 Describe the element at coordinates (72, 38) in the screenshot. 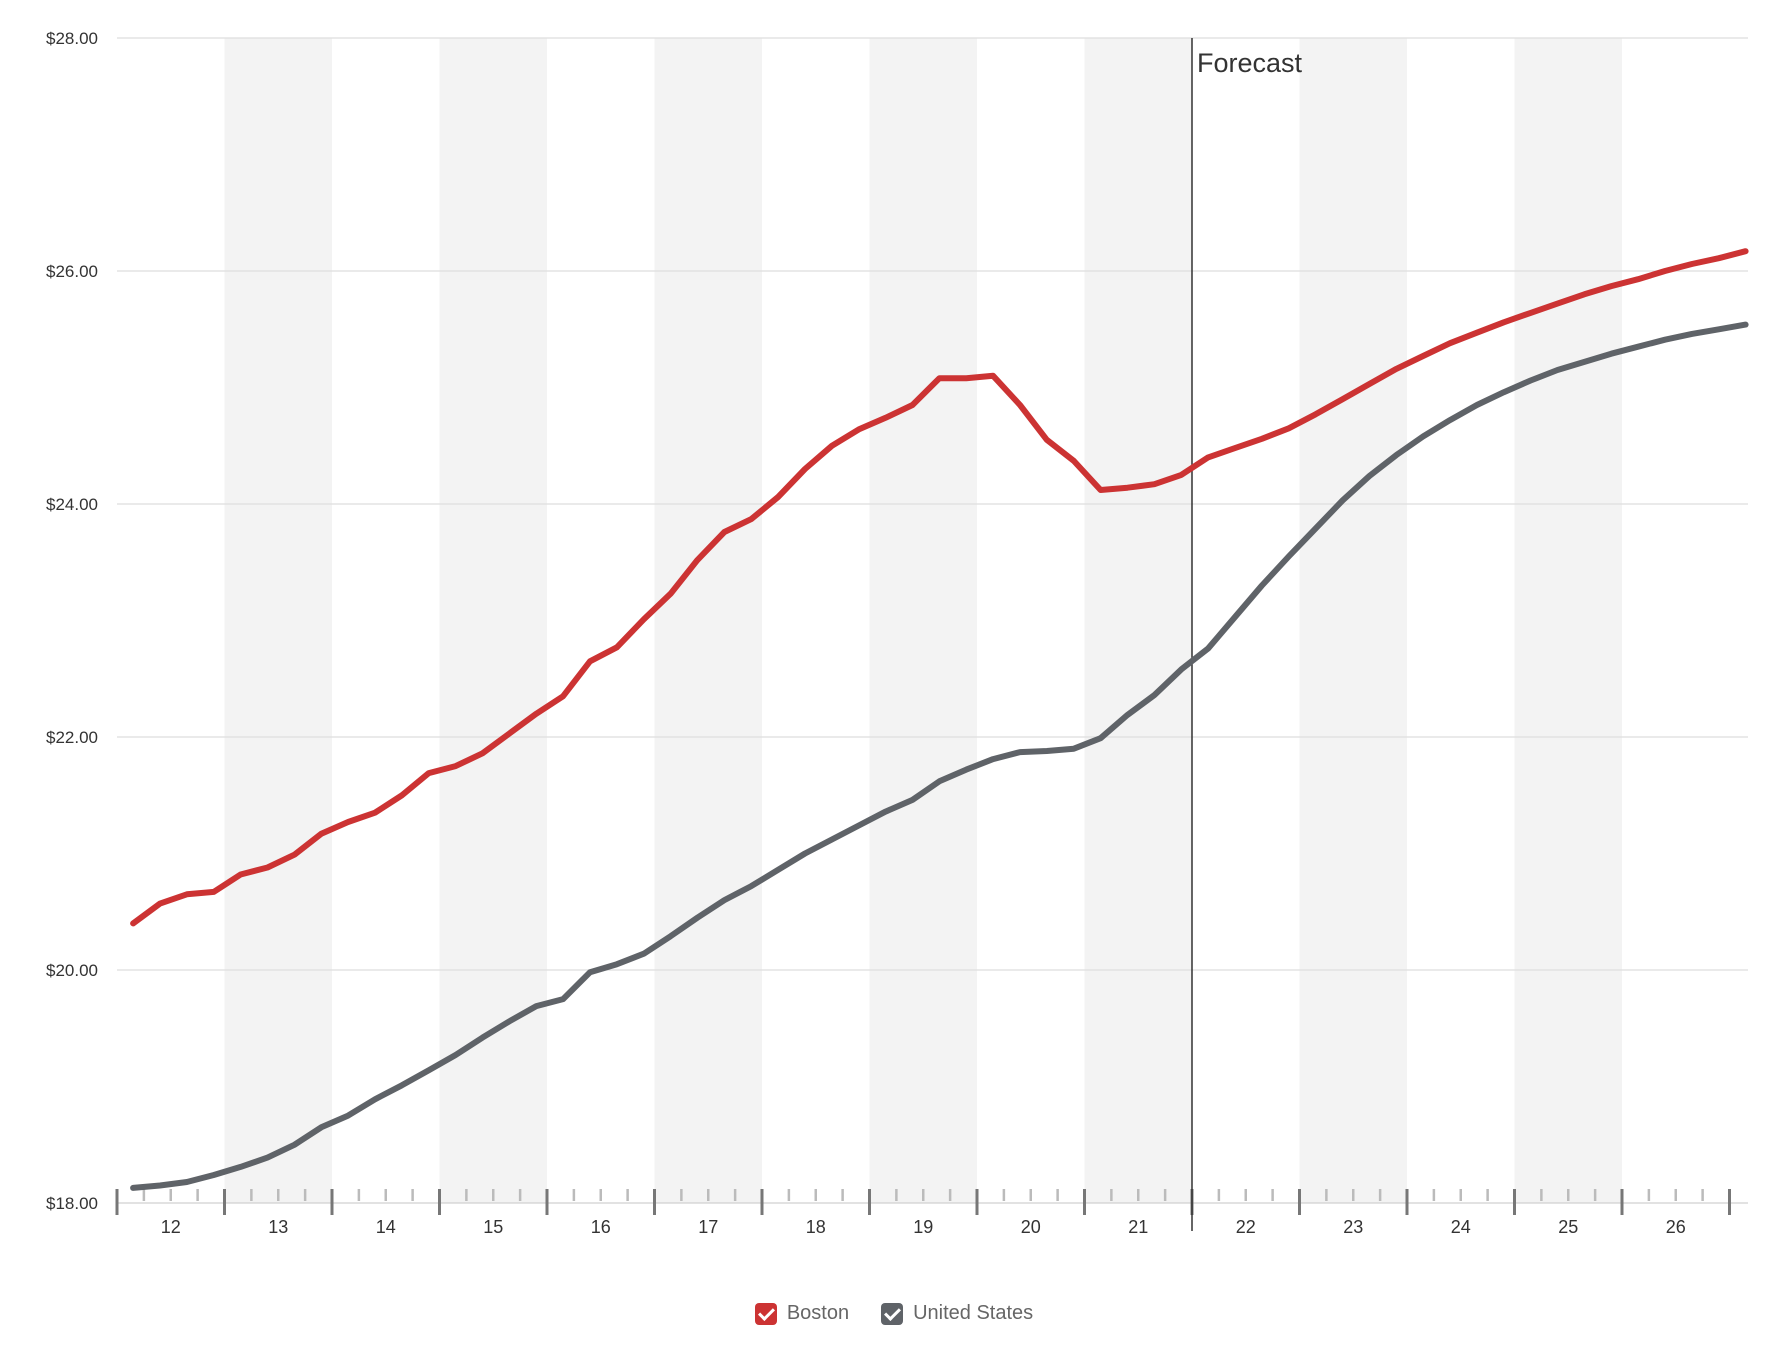

I see `y-tick-label: $28.00` at that location.